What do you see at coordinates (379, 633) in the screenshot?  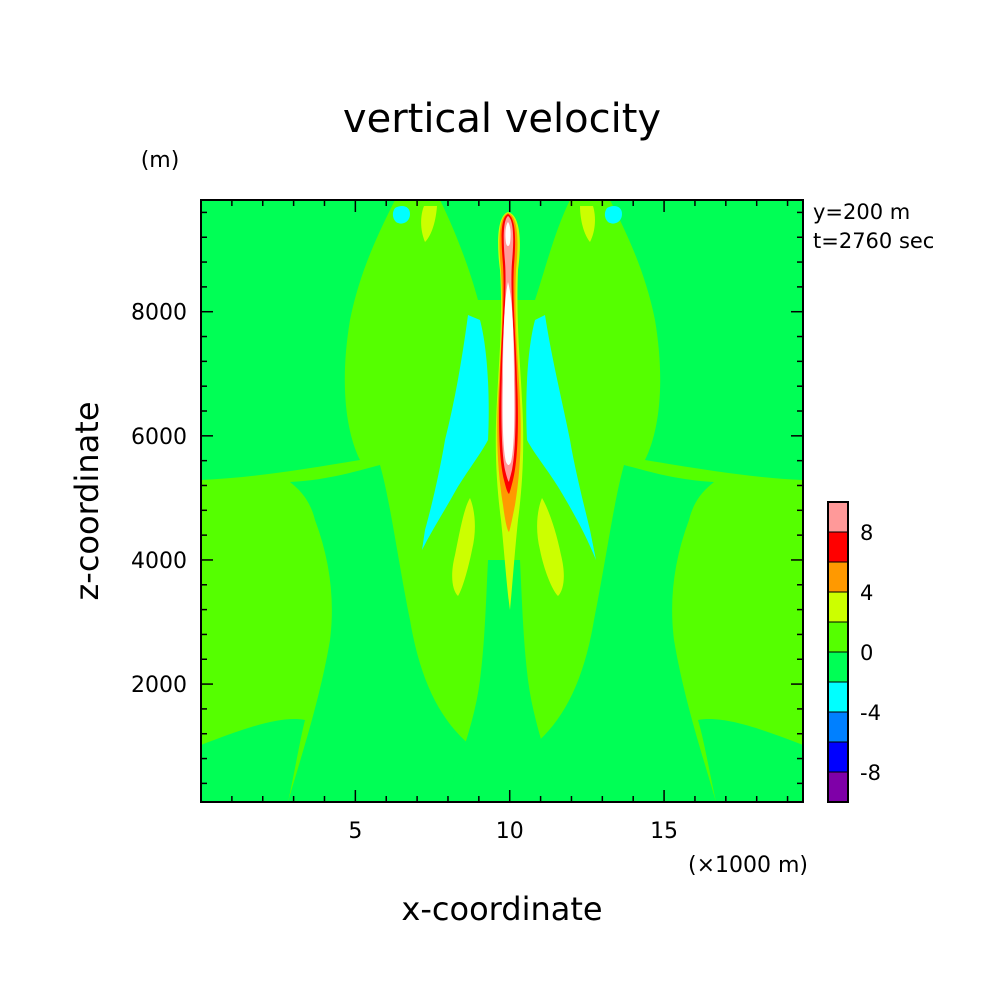 I see `contour-region-bottom-left` at bounding box center [379, 633].